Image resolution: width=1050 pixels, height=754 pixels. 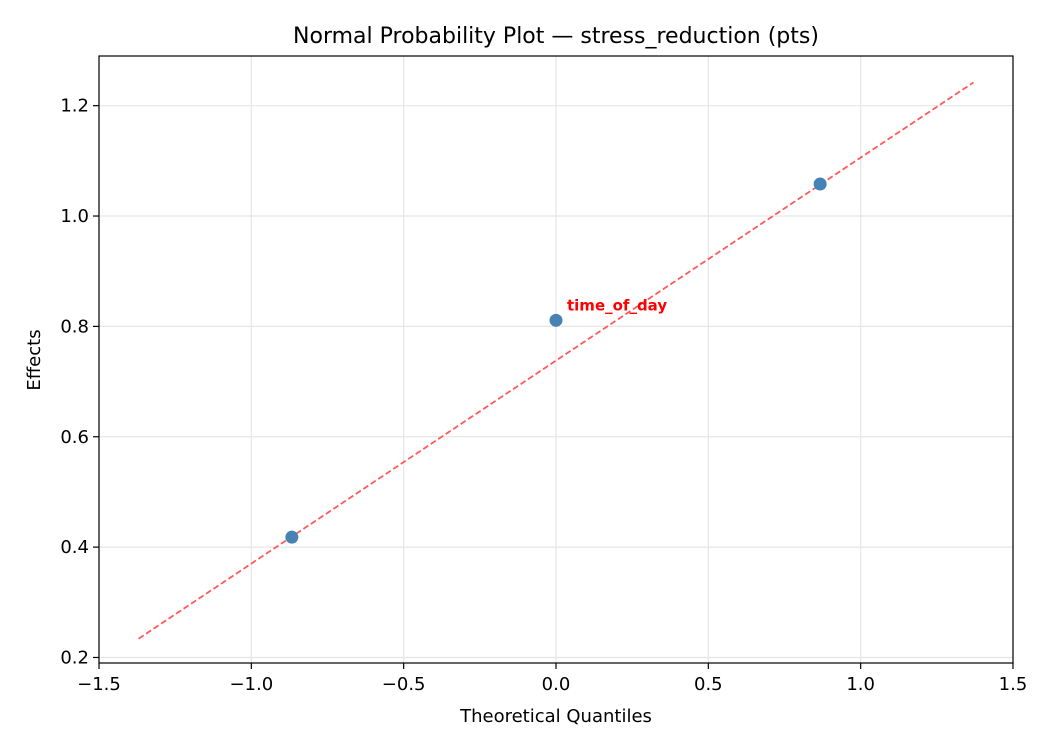 What do you see at coordinates (74, 437) in the screenshot?
I see `y-tick-label: 0.6` at bounding box center [74, 437].